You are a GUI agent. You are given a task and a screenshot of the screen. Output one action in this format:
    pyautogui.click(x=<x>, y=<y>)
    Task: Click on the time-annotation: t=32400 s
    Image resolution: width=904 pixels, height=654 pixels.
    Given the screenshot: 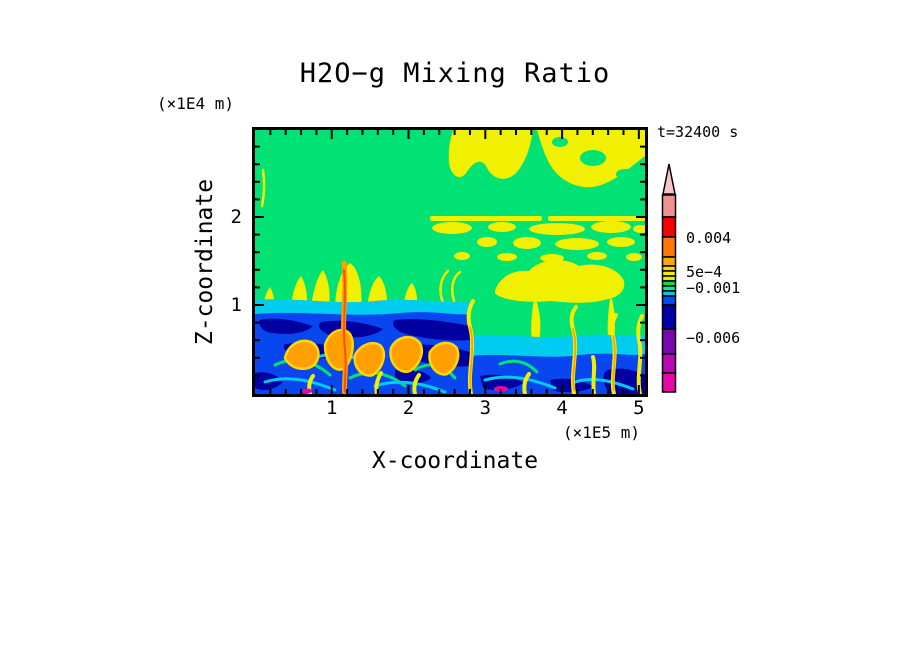 What is the action you would take?
    pyautogui.click(x=698, y=132)
    